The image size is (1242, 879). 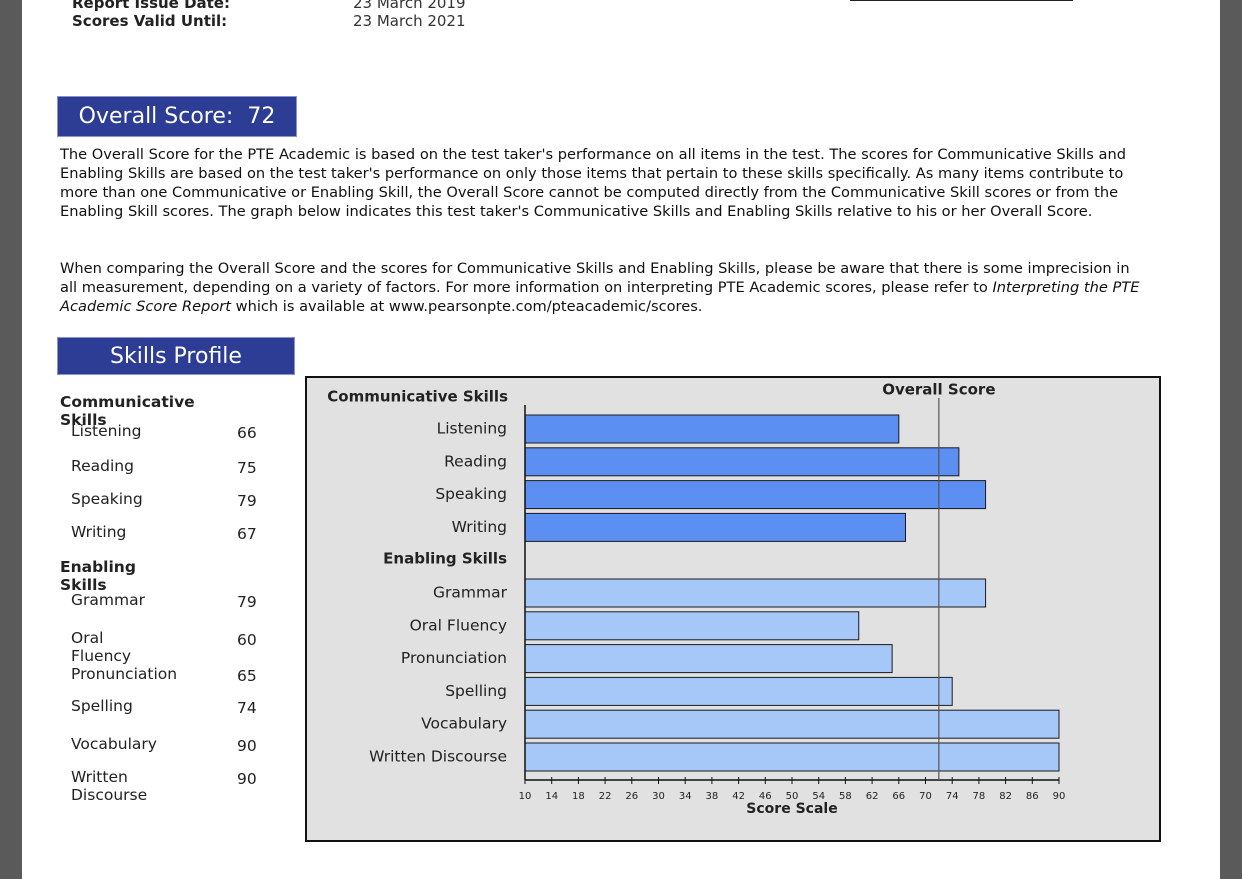 What do you see at coordinates (409, 6) in the screenshot?
I see `header-value: 23 March 2019` at bounding box center [409, 6].